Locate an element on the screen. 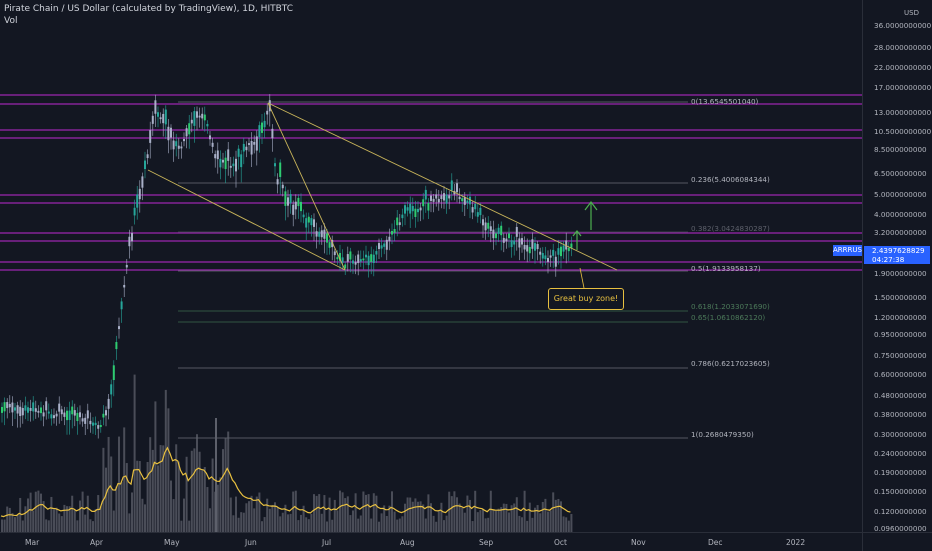  price-tick: 10.5000000000 is located at coordinates (903, 131).